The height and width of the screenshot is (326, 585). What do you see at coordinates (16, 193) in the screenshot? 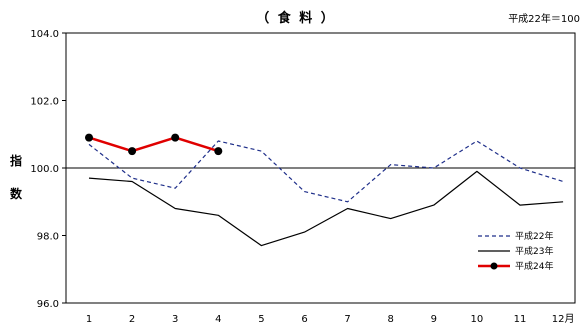
I see `y-axis-label-char: 数` at bounding box center [16, 193].